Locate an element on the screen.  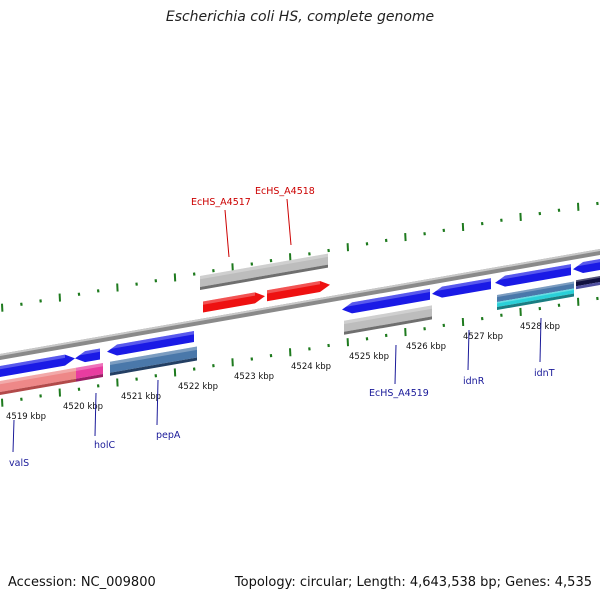
tick-label: 4522 kbp is located at coordinates (198, 387).